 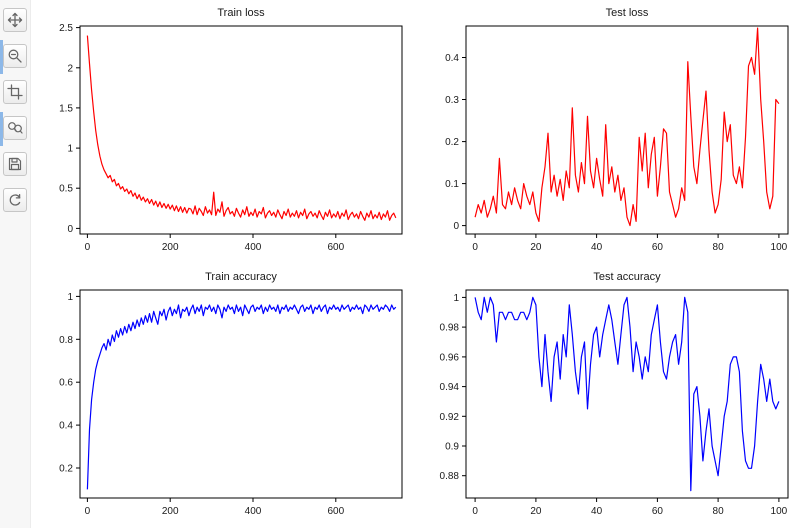 What do you see at coordinates (70, 68) in the screenshot?
I see `svg-text: 2` at bounding box center [70, 68].